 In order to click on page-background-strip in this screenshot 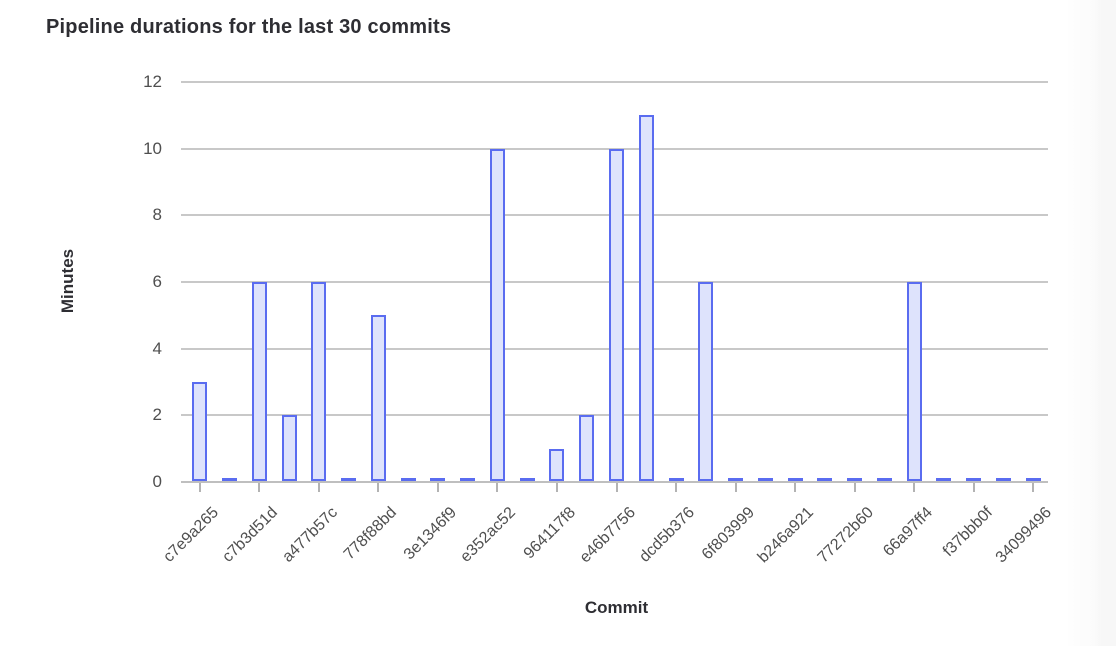, I will do `click(1092, 323)`.